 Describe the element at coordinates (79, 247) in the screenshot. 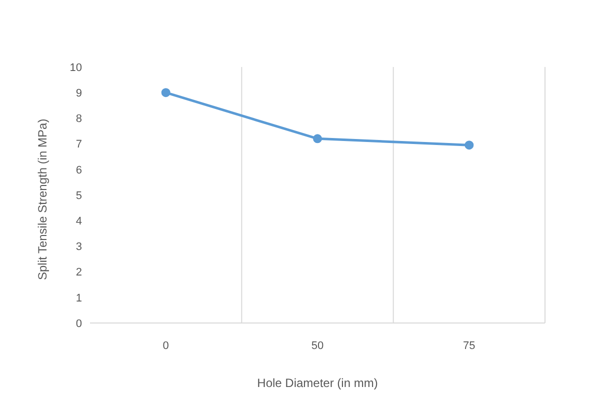

I see `y-tick-label: 3` at that location.